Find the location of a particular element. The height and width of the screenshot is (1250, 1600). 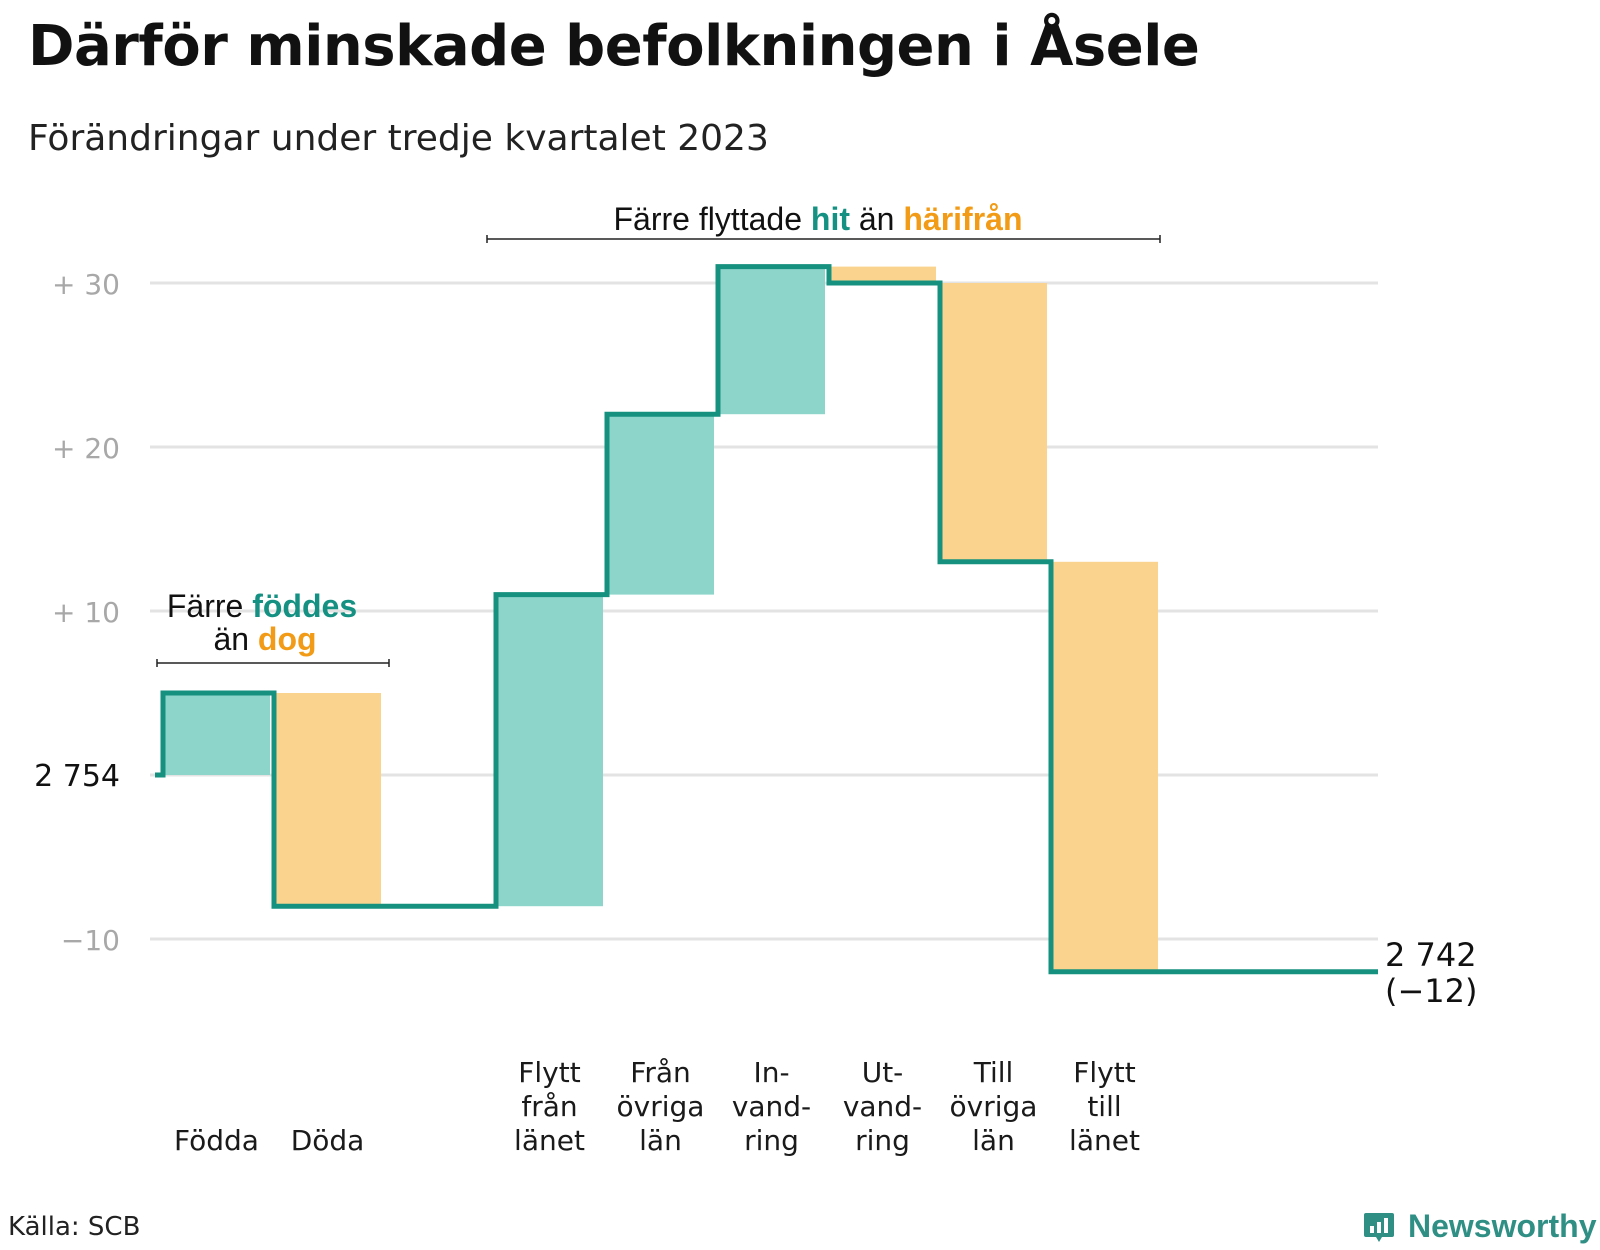

brand-name: Newsworthy is located at coordinates (1502, 1226).